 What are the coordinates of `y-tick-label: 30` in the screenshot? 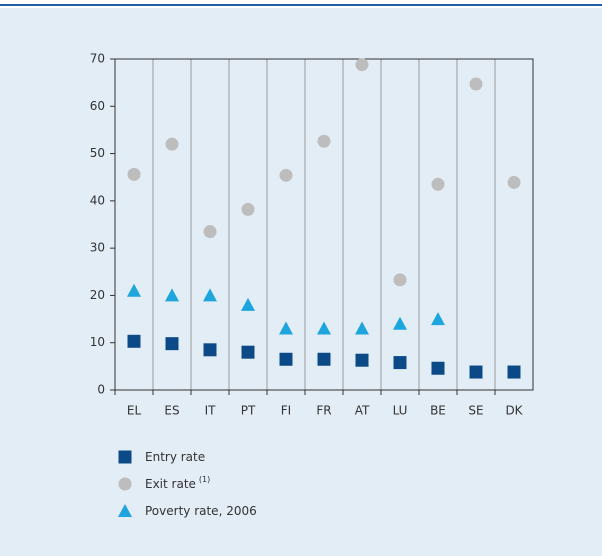 It's located at (97, 248).